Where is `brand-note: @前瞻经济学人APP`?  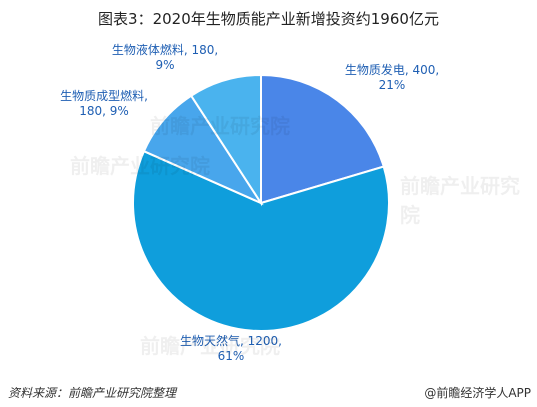
brand-note: @前瞻经济学人APP is located at coordinates (477, 393).